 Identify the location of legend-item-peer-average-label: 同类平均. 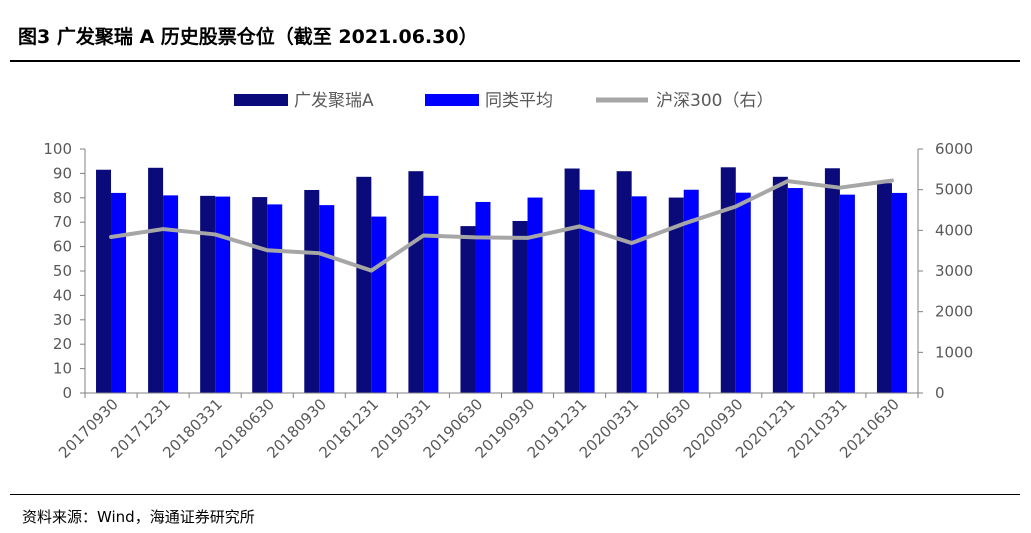
(519, 101).